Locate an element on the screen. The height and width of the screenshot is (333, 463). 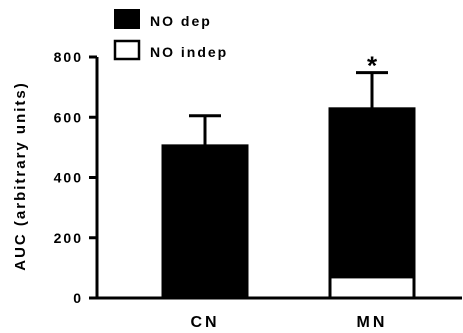
y-tick-label: 200 is located at coordinates (68, 238).